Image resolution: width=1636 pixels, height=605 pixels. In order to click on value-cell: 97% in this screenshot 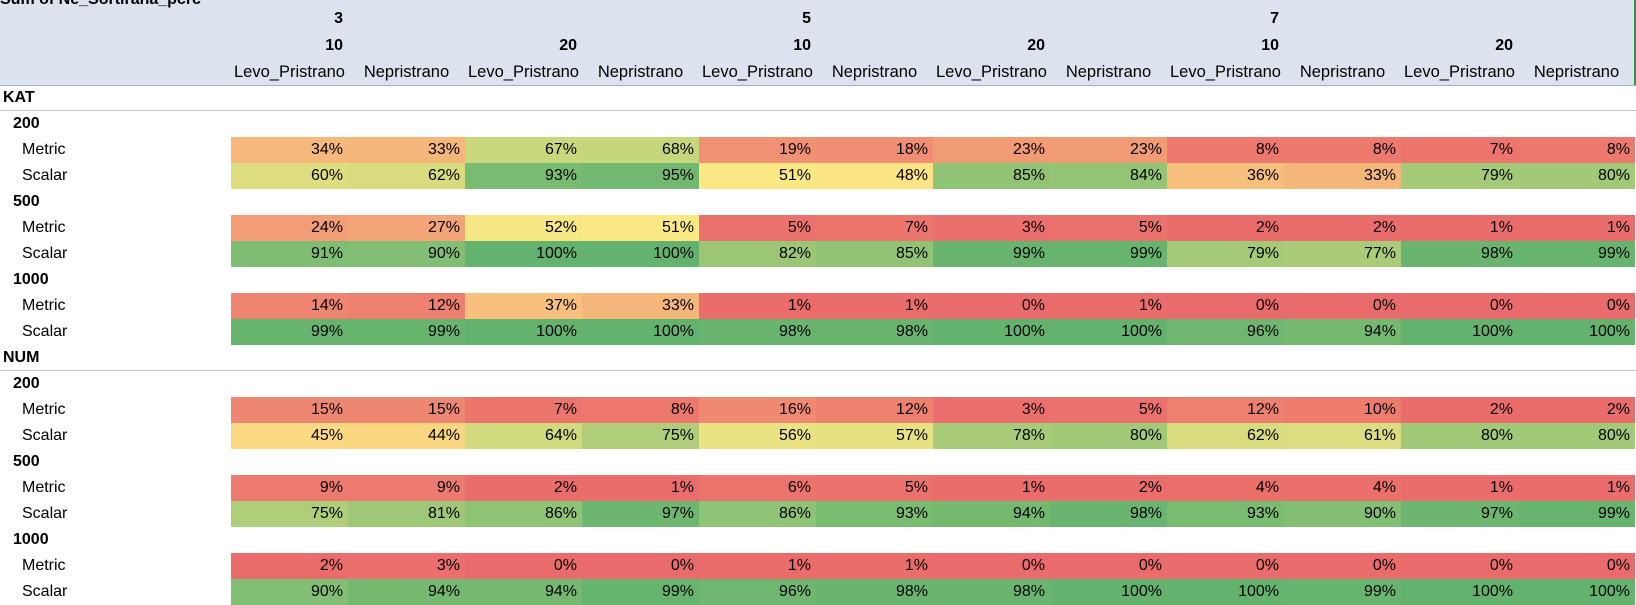, I will do `click(1459, 514)`.